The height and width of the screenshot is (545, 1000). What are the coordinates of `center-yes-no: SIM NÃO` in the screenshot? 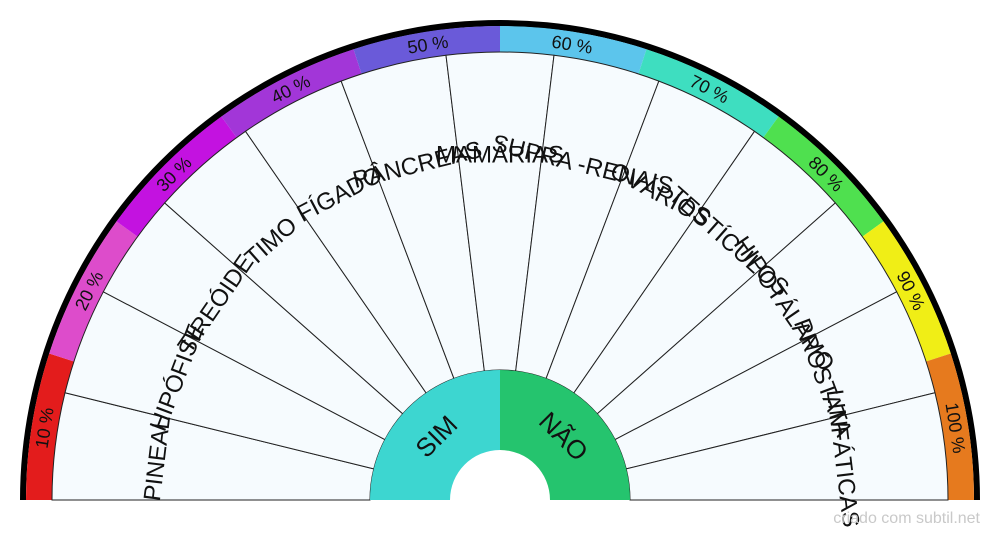 It's located at (500, 435).